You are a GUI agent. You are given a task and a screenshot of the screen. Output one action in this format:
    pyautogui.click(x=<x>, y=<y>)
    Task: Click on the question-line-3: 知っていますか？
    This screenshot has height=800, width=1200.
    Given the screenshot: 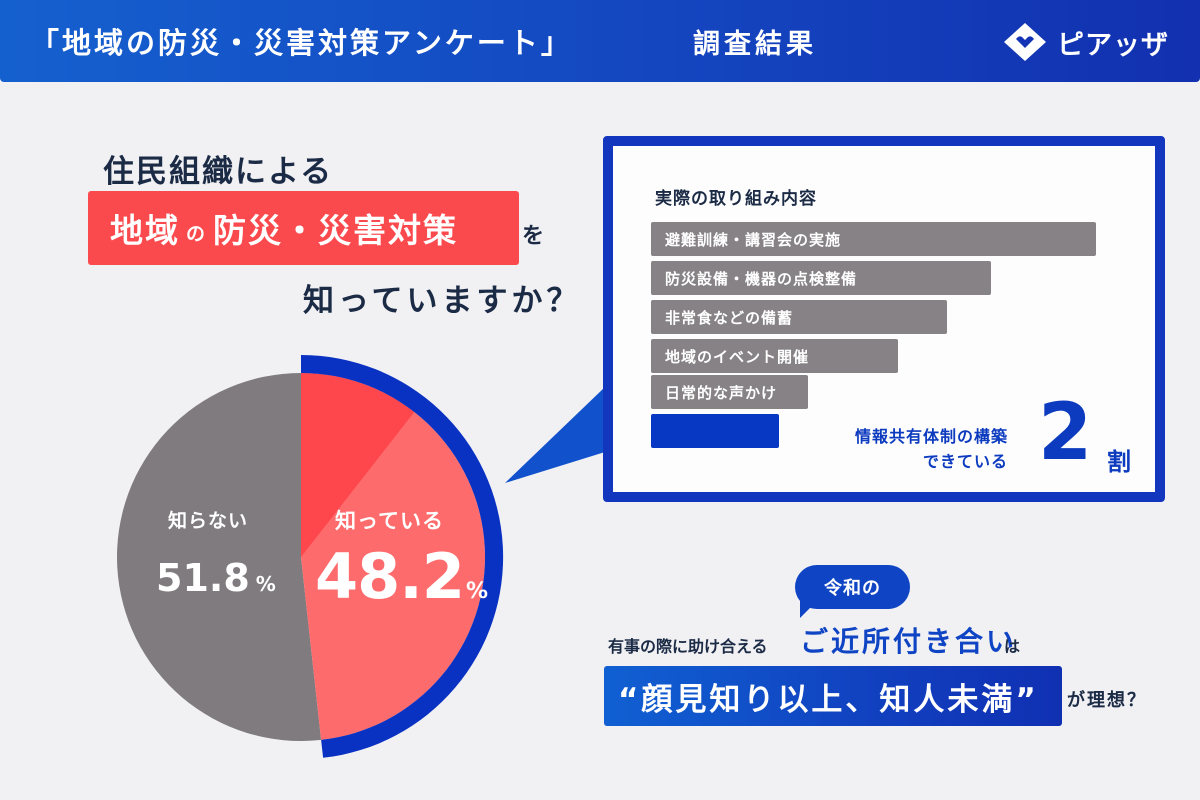 What is the action you would take?
    pyautogui.click(x=442, y=301)
    